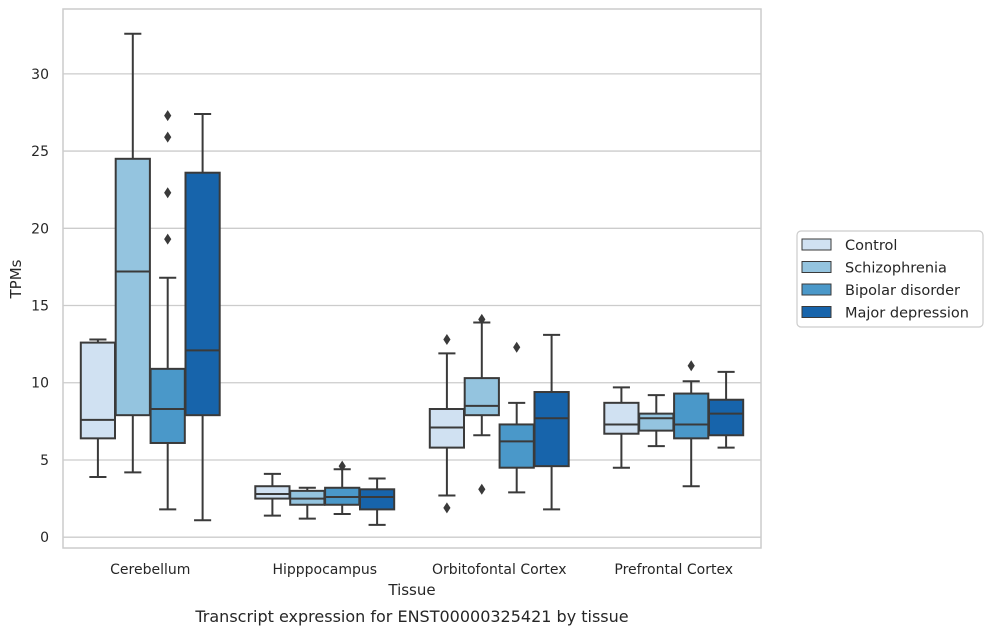  I want to click on y-axis-label: TPMs, so click(16, 279).